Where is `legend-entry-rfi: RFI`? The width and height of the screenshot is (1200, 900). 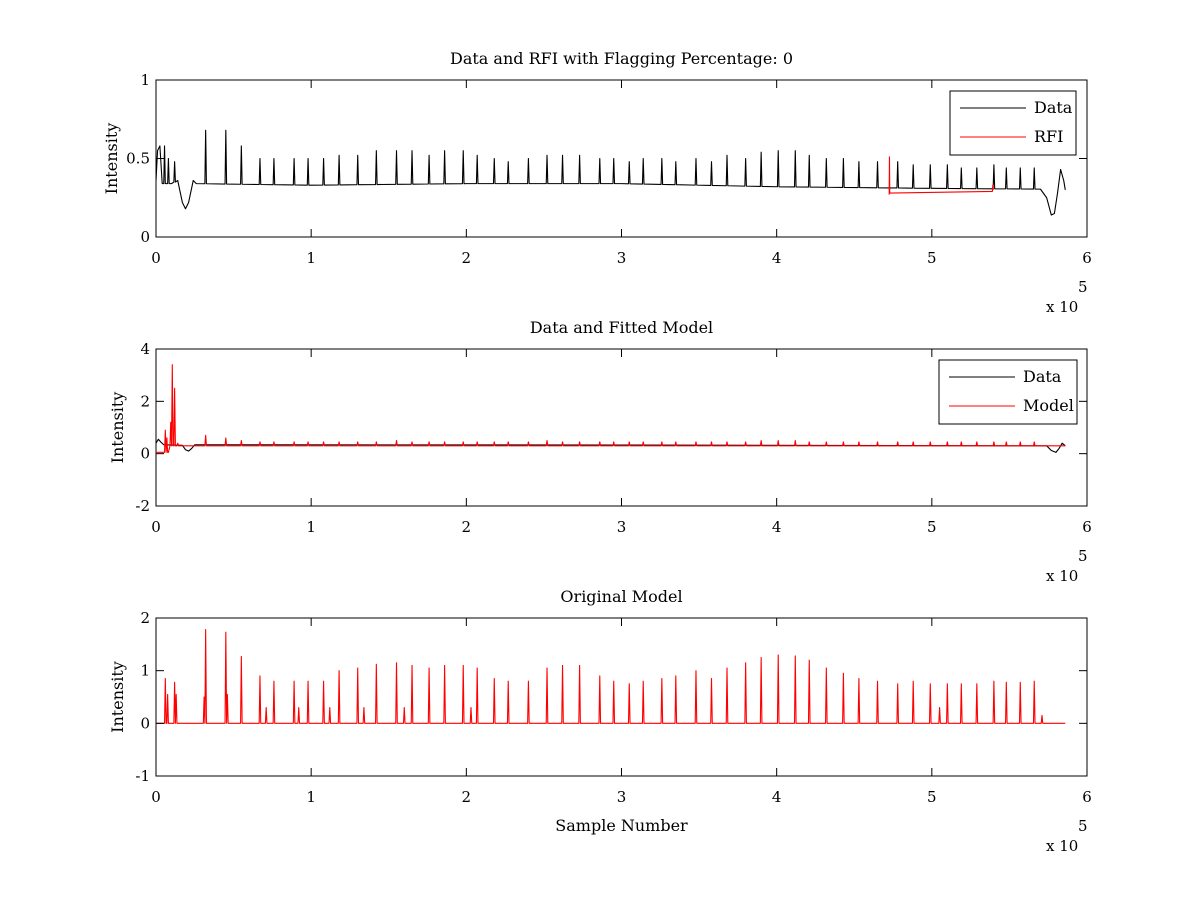 legend-entry-rfi: RFI is located at coordinates (1048, 136).